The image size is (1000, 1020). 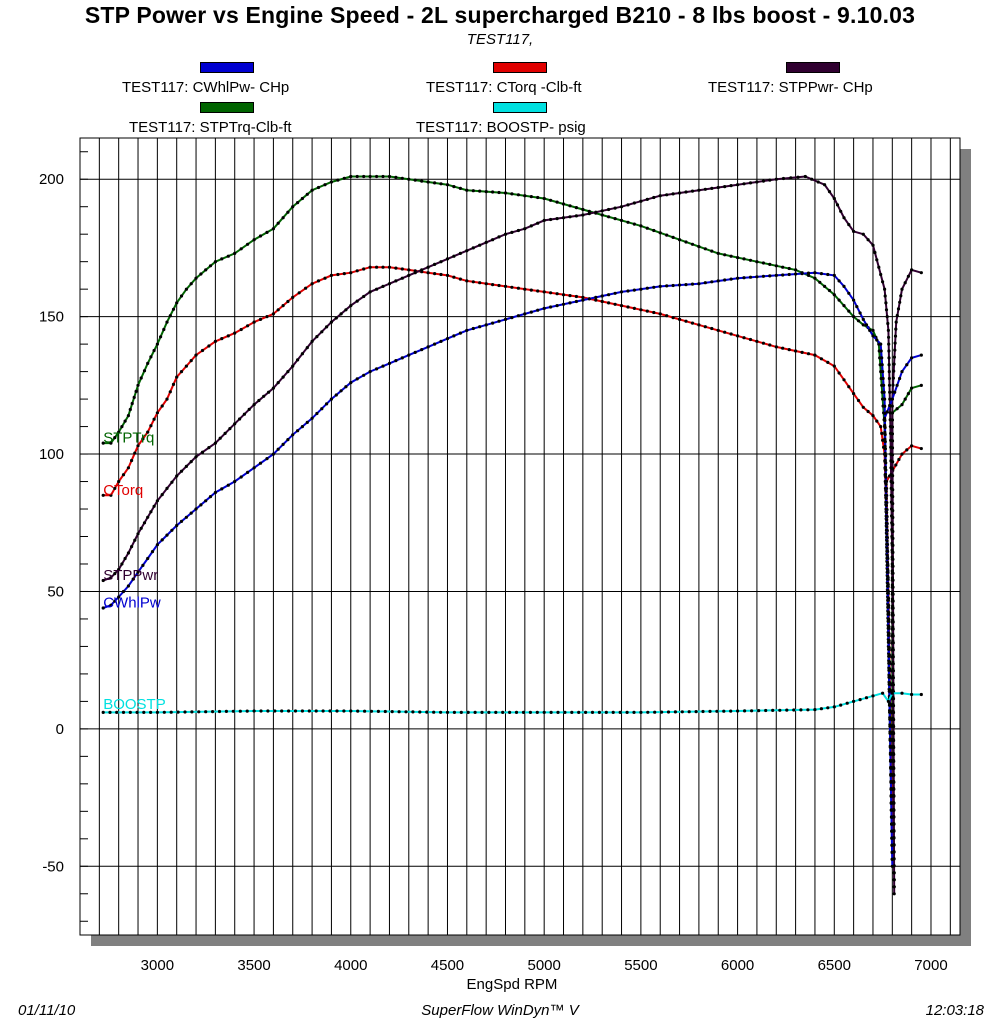 I want to click on series-boostp, so click(x=512, y=703).